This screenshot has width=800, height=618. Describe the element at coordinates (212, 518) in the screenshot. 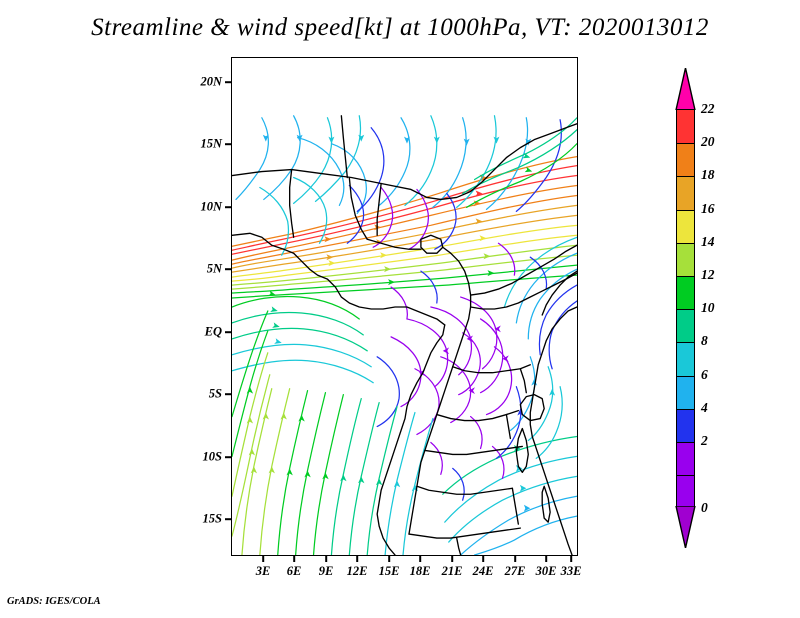

I see `ytick-label-15S: 15S` at that location.